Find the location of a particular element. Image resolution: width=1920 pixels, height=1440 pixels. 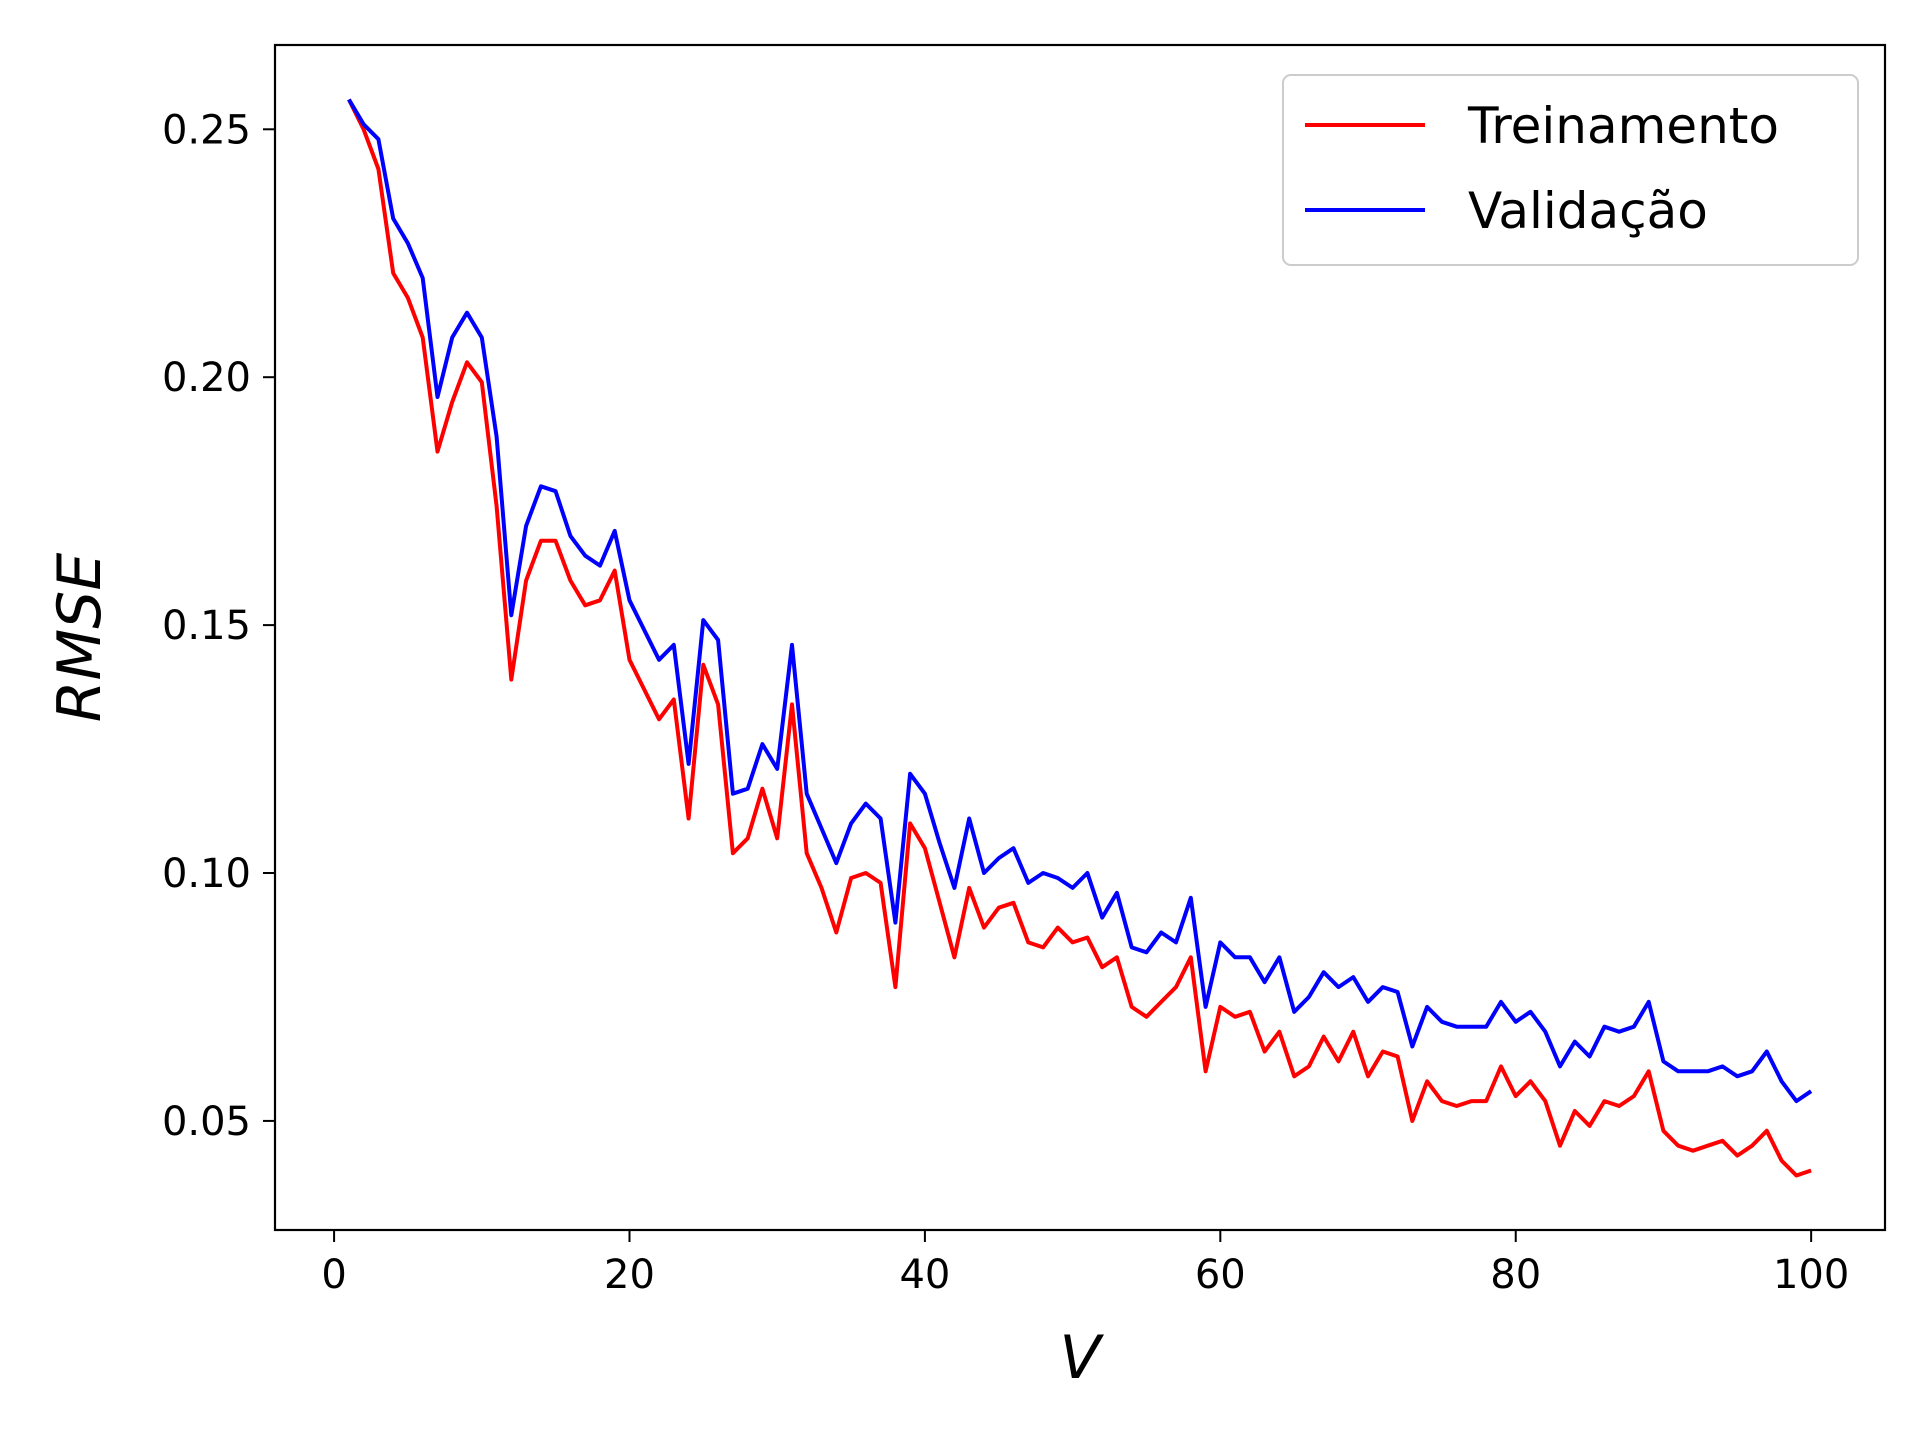

x-axis-ticks: 0 20 40 60 80 100 is located at coordinates (1085, 1264).